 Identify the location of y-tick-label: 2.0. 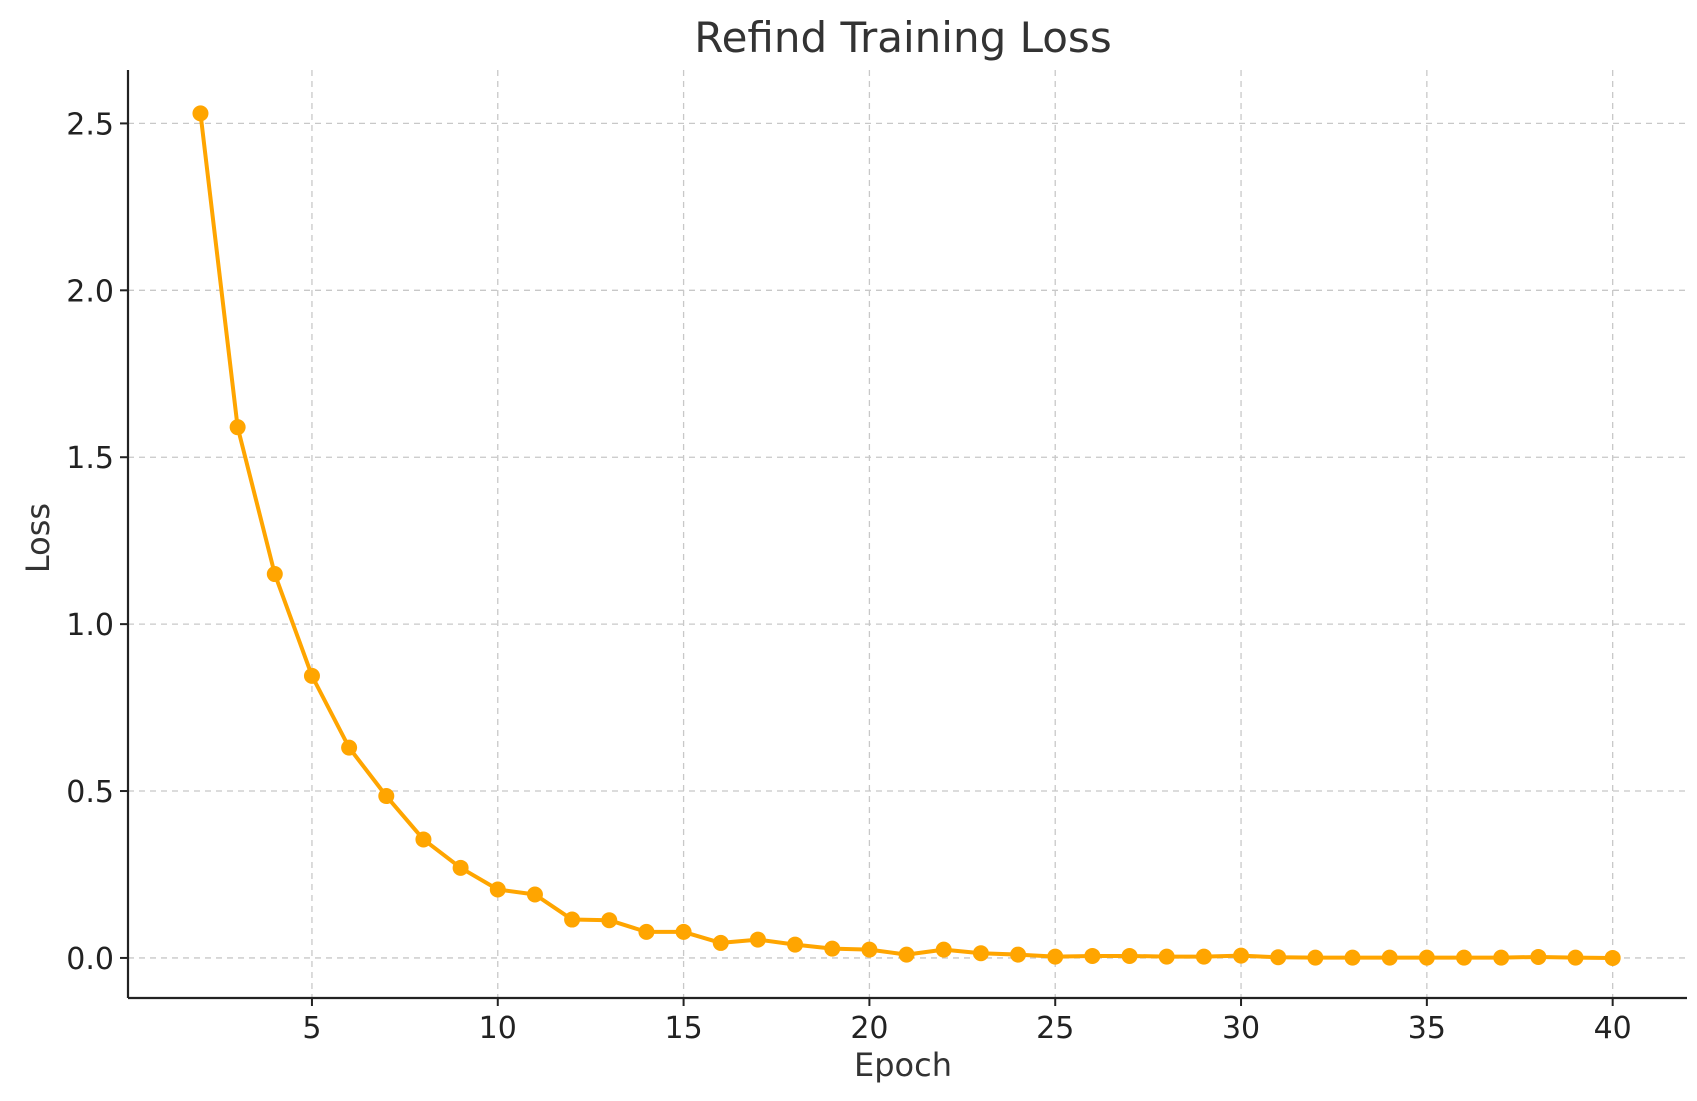
(90, 291).